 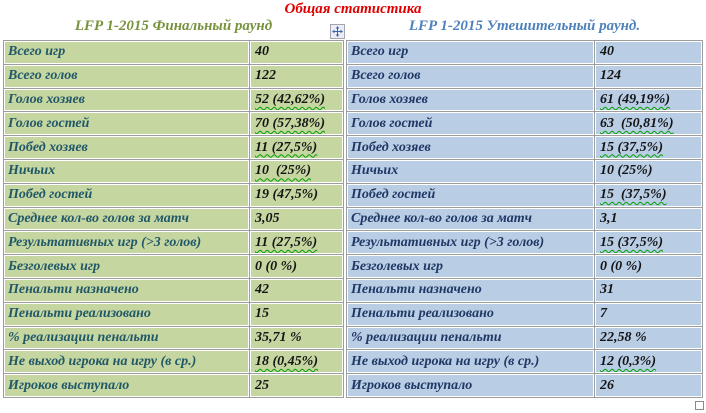 I want to click on stat-value: 3,05, so click(x=296, y=219).